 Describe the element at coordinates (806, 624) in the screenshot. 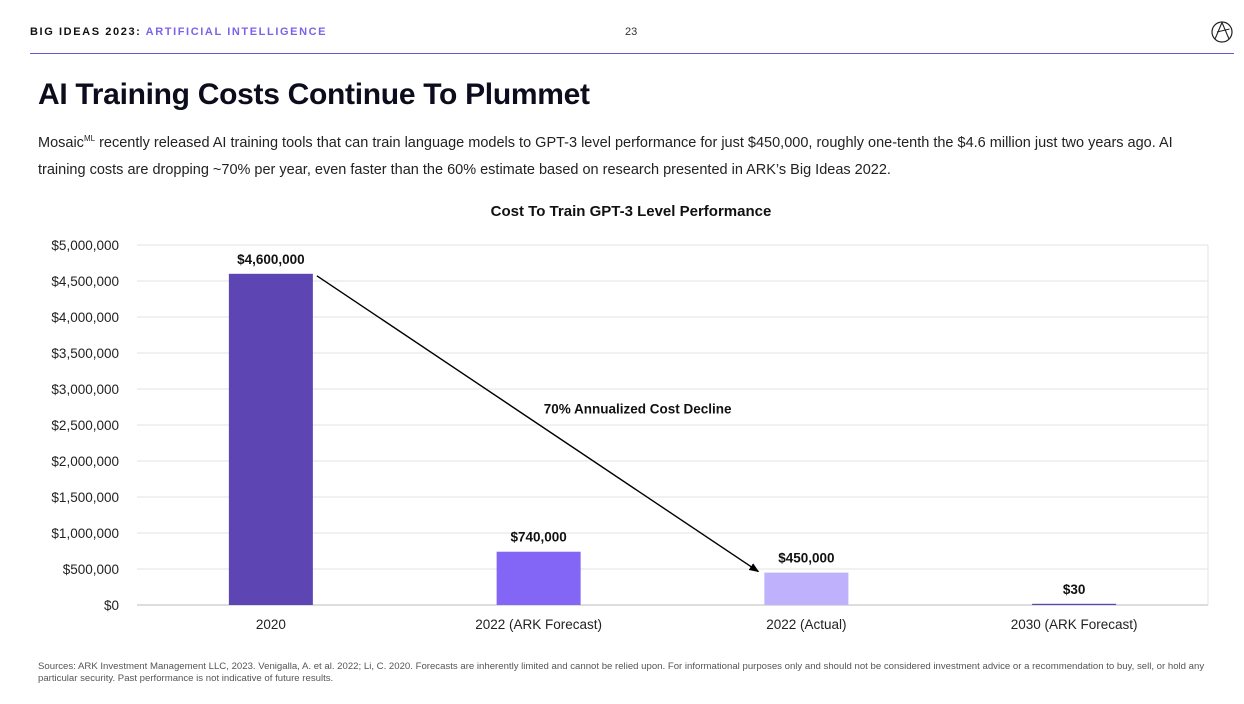

I see `x-tick-label: 2022 (Actual)` at that location.